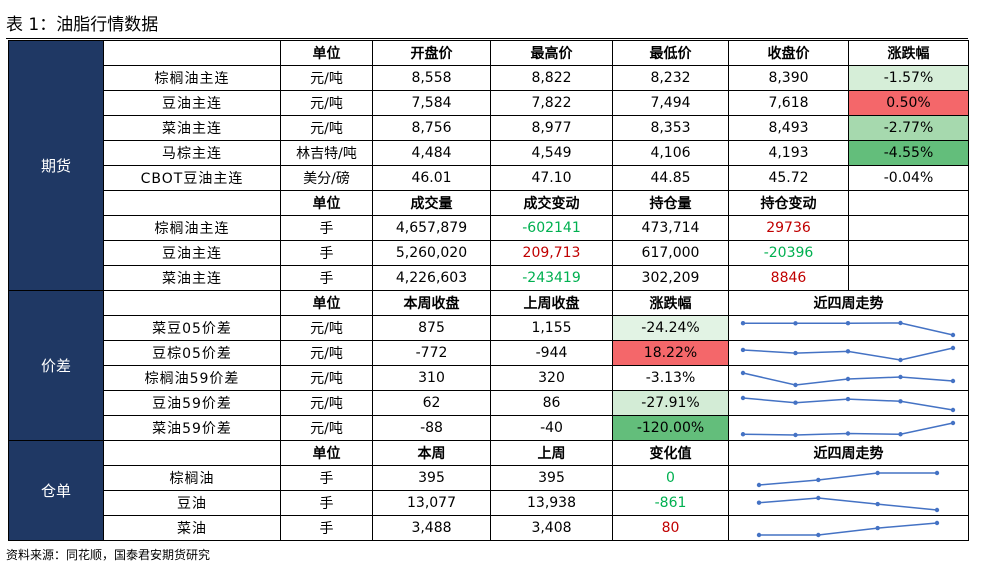  Describe the element at coordinates (551, 228) in the screenshot. I see `cell: -602141` at that location.